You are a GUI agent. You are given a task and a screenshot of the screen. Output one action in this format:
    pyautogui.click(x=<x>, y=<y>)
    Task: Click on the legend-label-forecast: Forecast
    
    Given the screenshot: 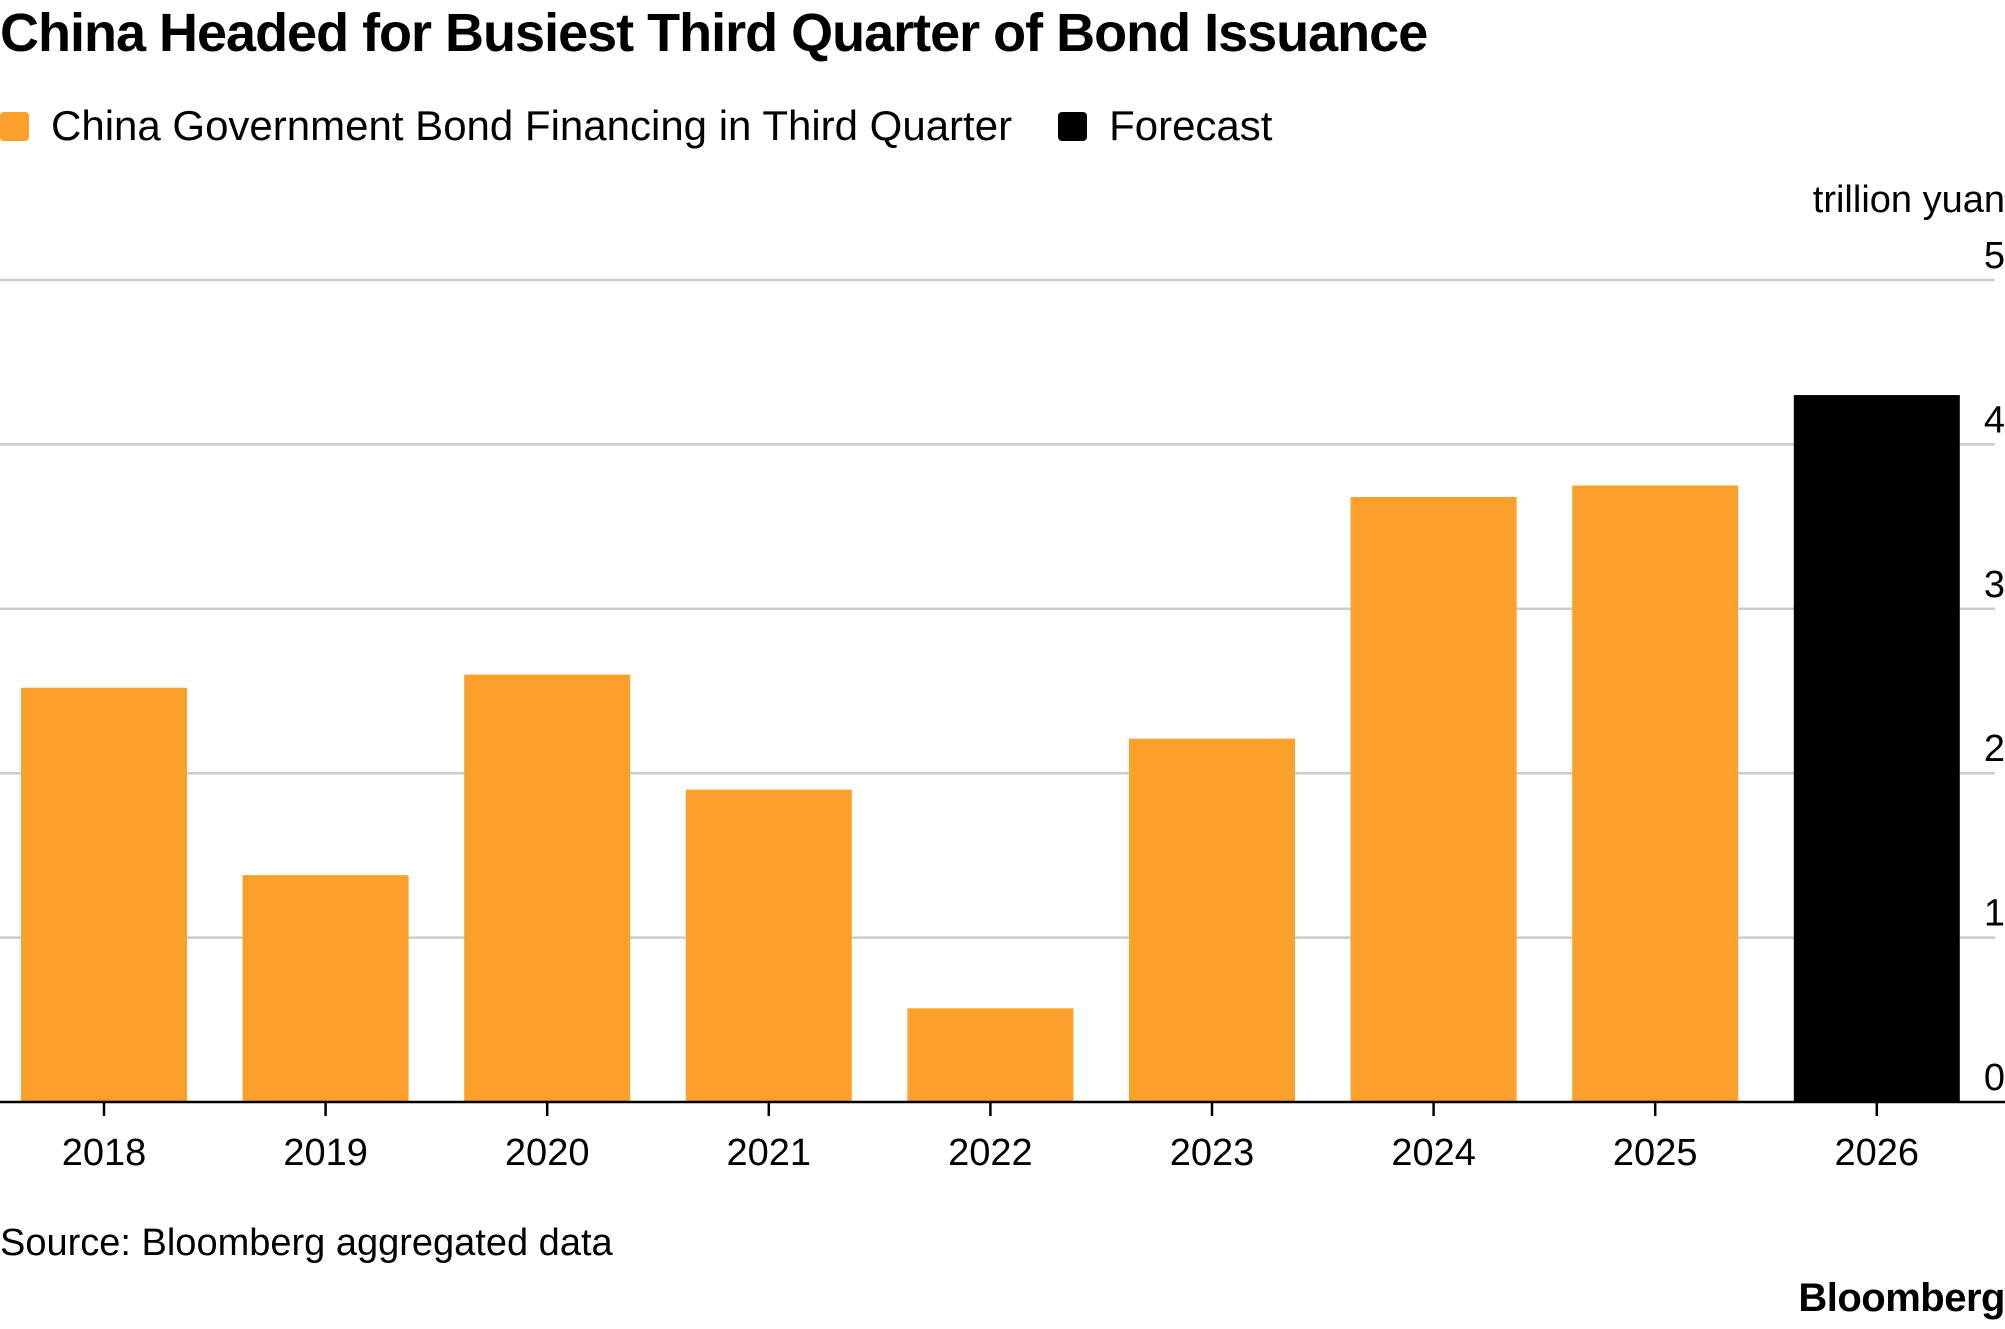 What is the action you would take?
    pyautogui.click(x=1191, y=125)
    